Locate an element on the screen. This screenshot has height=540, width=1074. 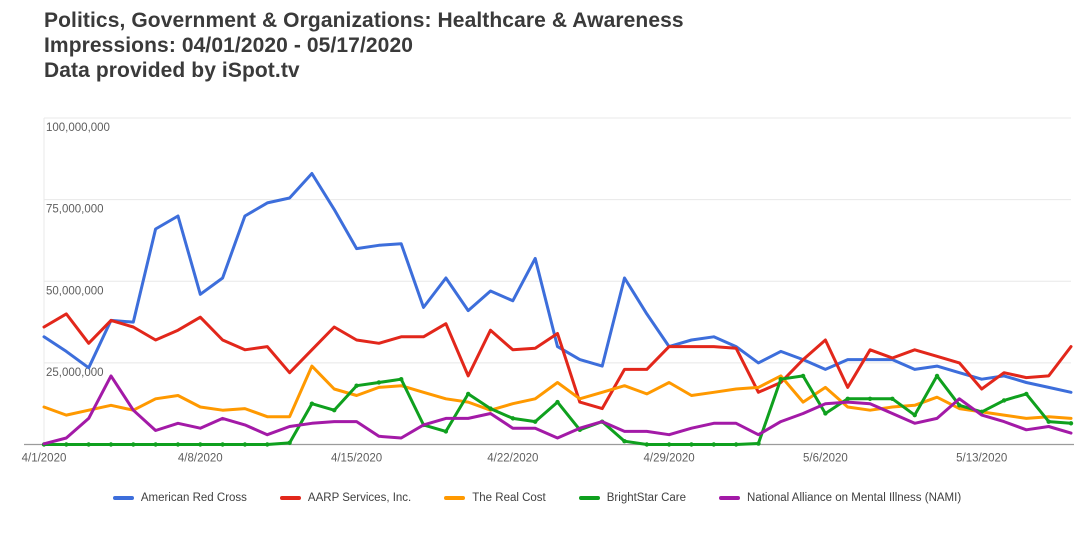
x-tick-label: 4/15/2020 is located at coordinates (356, 459).